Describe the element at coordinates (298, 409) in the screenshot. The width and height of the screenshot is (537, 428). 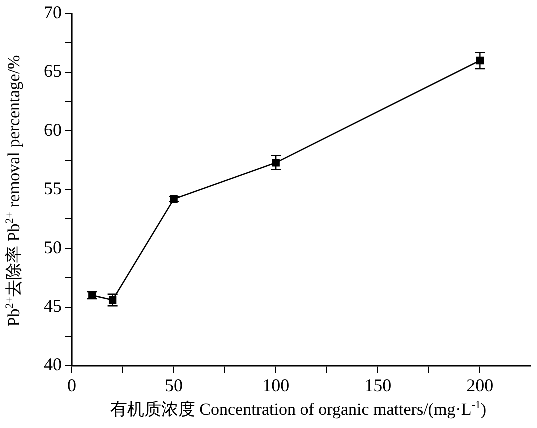
I see `x-axis-title: 有机质浓度 Concentration of organic matters/(mg·L$^{-1}$)` at that location.